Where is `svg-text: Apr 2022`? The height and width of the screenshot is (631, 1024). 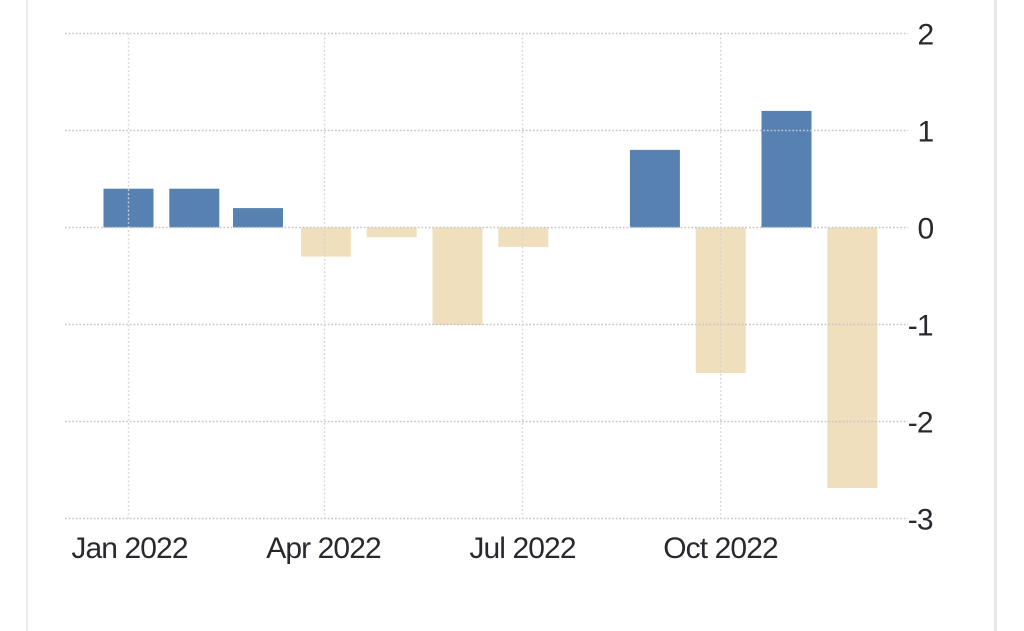
svg-text: Apr 2022 is located at coordinates (323, 548).